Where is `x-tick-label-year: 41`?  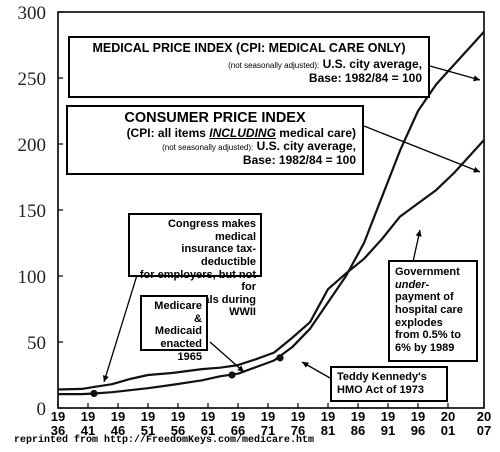 x-tick-label-year: 41 is located at coordinates (88, 430).